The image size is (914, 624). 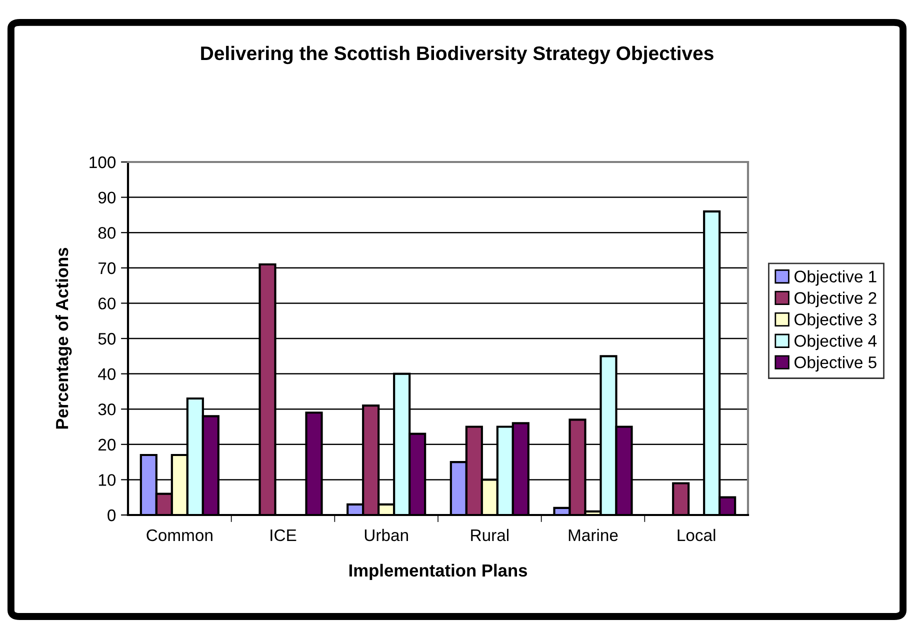 What do you see at coordinates (386, 535) in the screenshot?
I see `x-tick-label: Urban` at bounding box center [386, 535].